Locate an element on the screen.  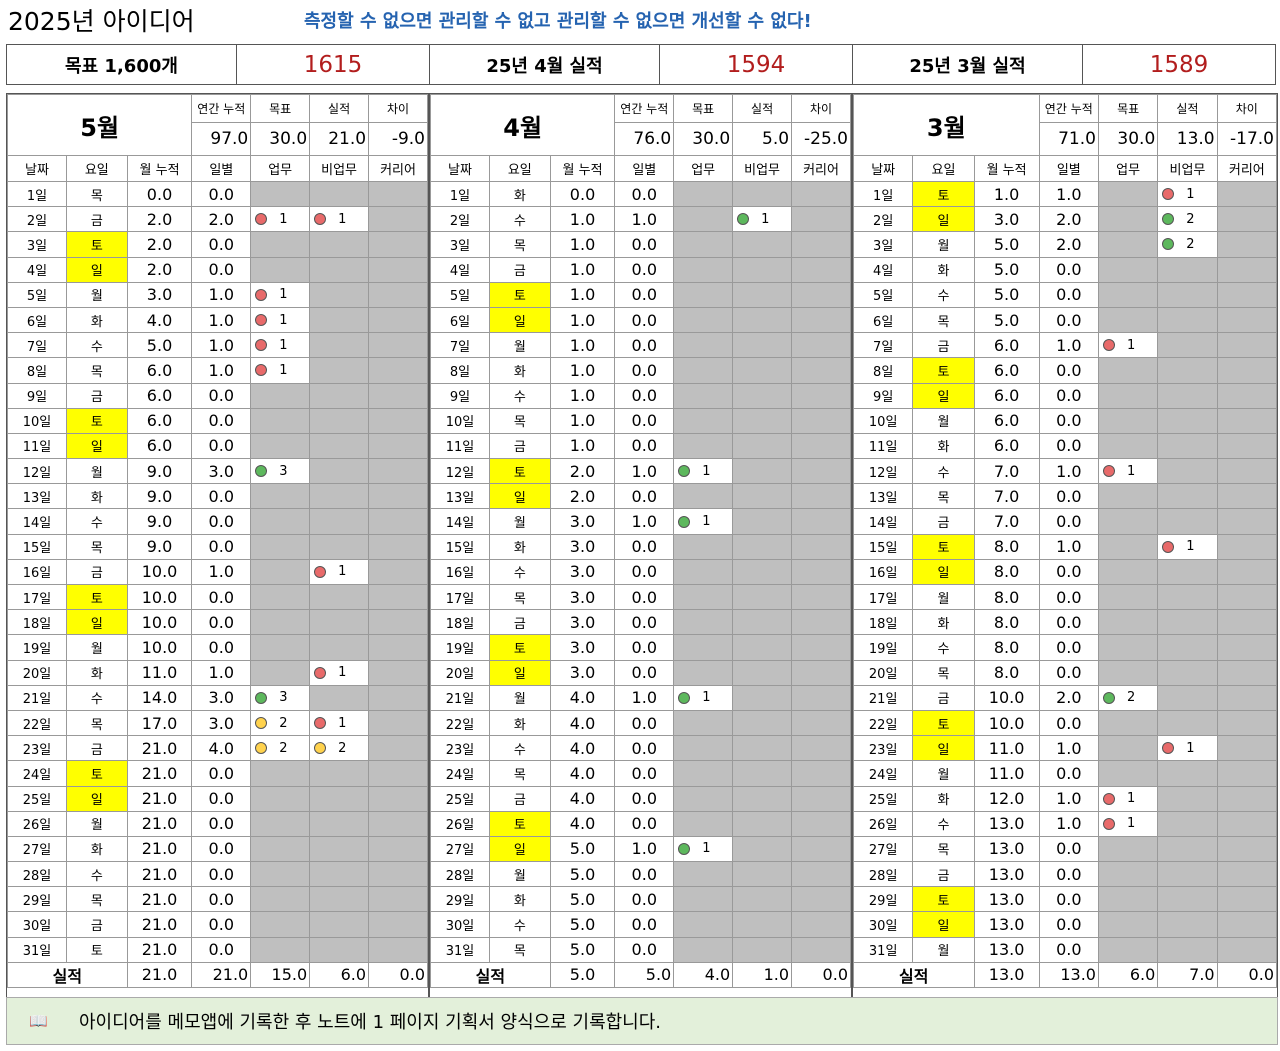
dow-header: 요일 is located at coordinates (96, 168).